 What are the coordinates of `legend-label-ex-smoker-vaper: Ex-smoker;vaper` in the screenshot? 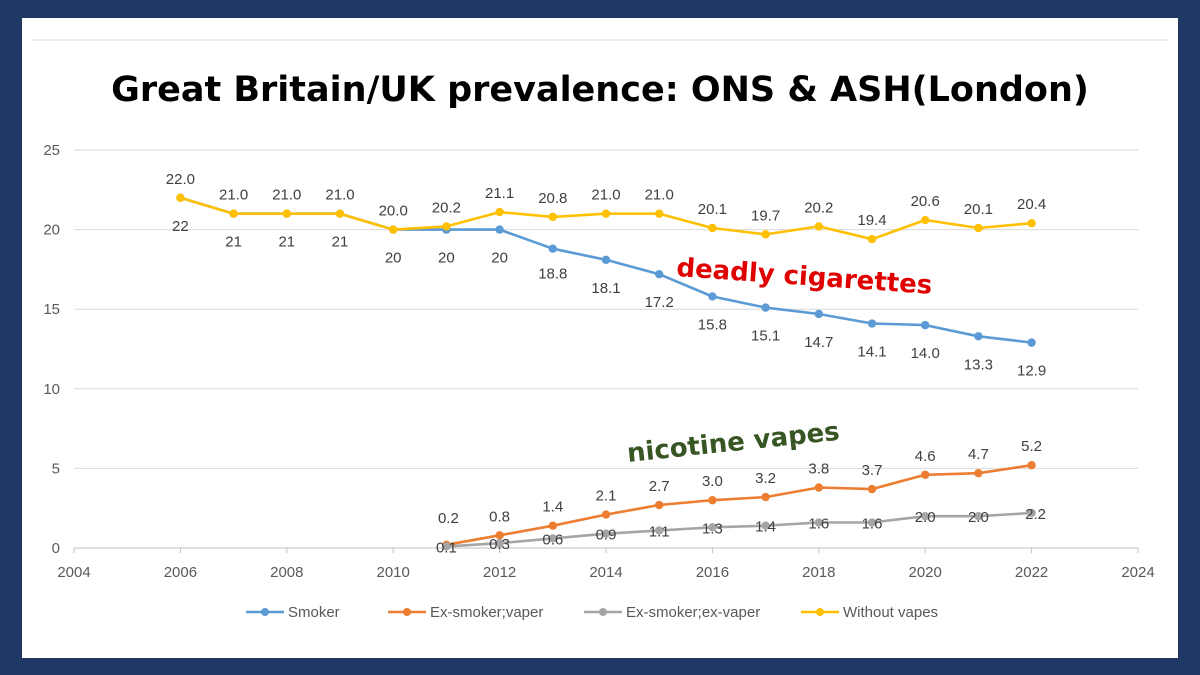 It's located at (486, 612).